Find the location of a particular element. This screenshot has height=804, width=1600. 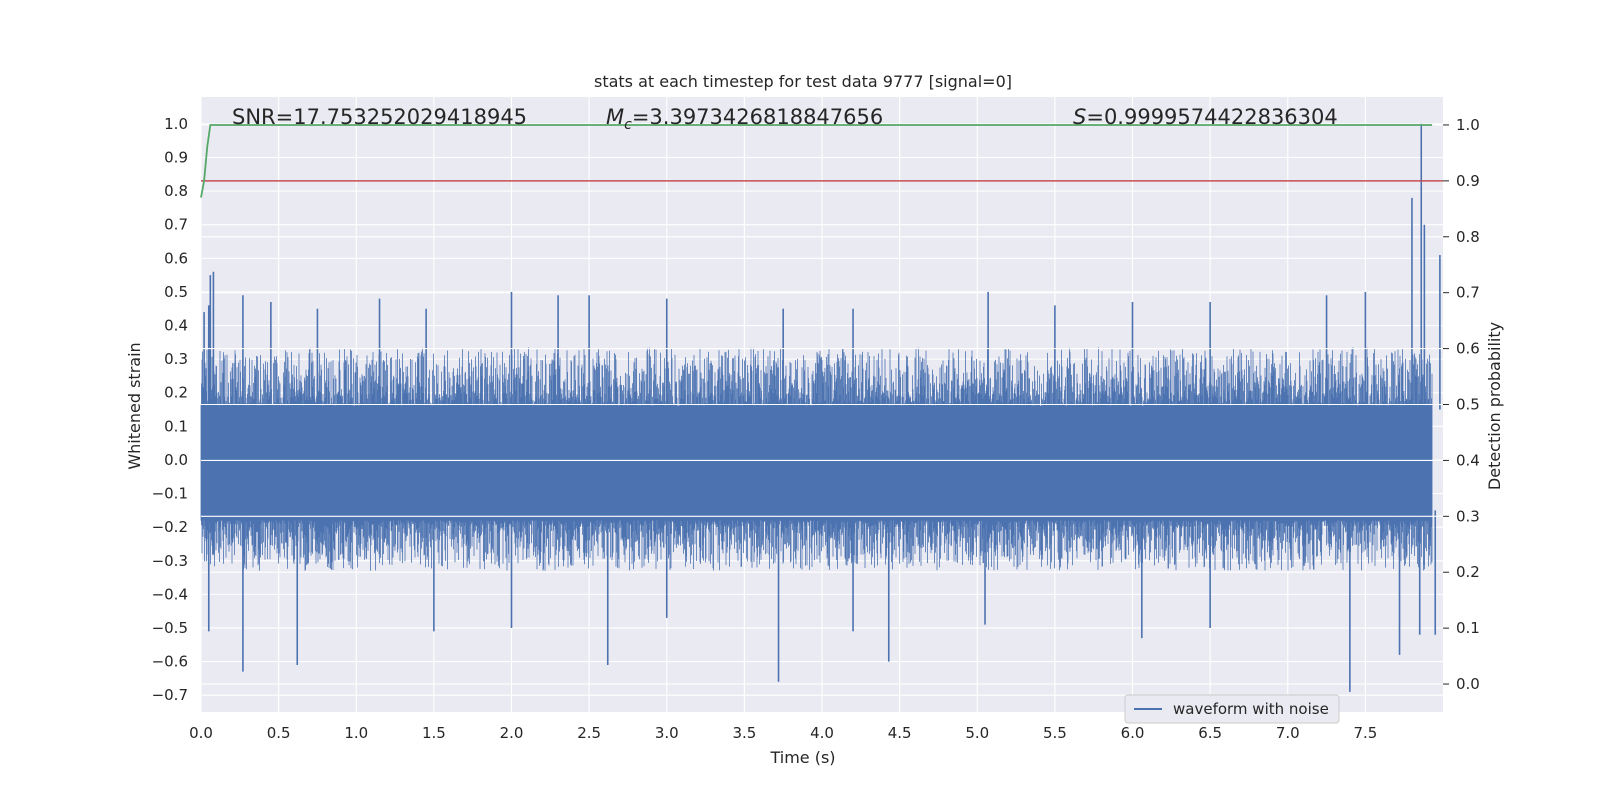

probability-series is located at coordinates (821, 161).